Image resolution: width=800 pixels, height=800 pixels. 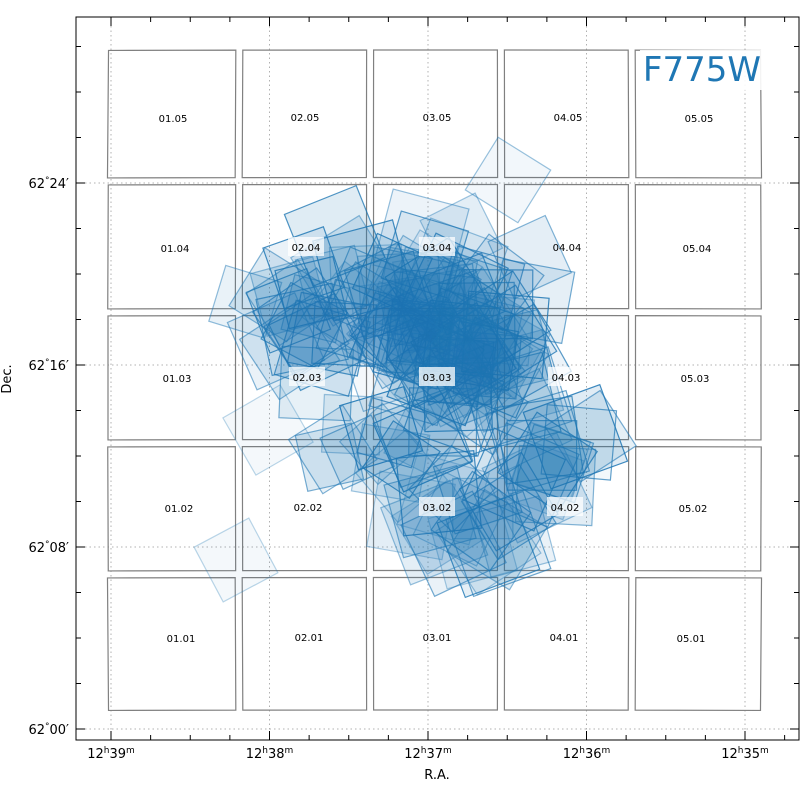 I want to click on x-tick-label: 12h35m, so click(x=745, y=754).